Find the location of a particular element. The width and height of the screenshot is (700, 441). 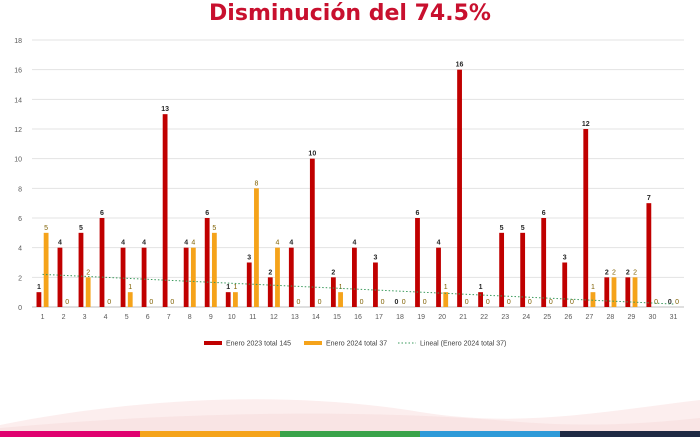

x-tick-label: 25 is located at coordinates (547, 317).